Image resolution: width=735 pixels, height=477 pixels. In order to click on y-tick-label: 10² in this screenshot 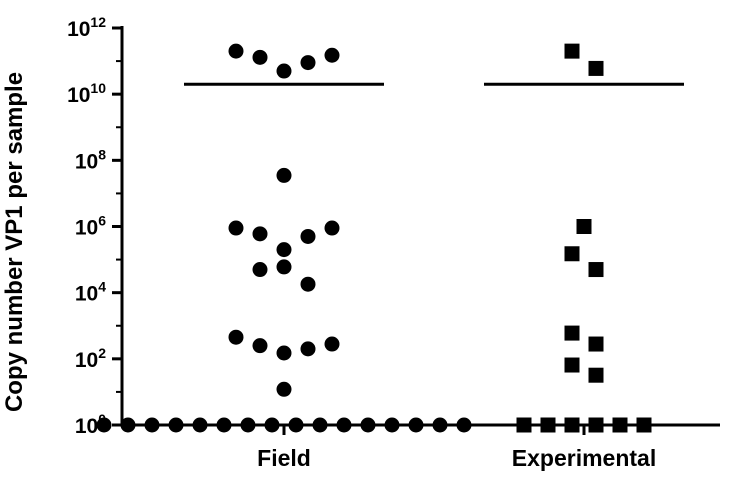, I will do `click(90, 358)`.